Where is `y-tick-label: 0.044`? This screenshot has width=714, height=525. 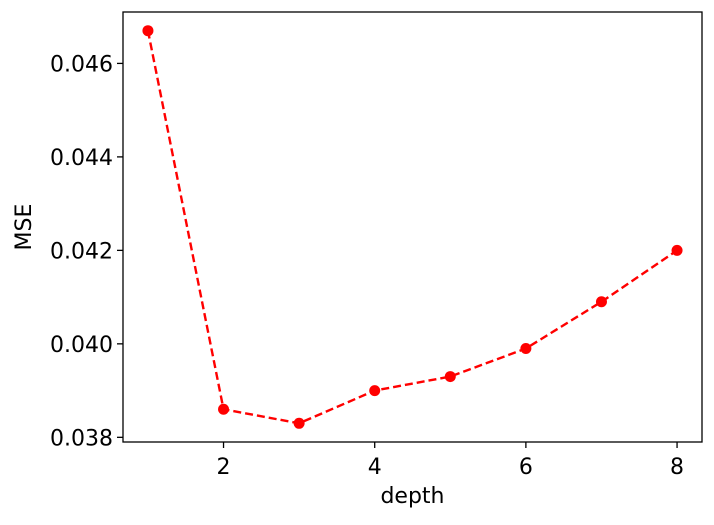
y-tick-label: 0.044 is located at coordinates (81, 158).